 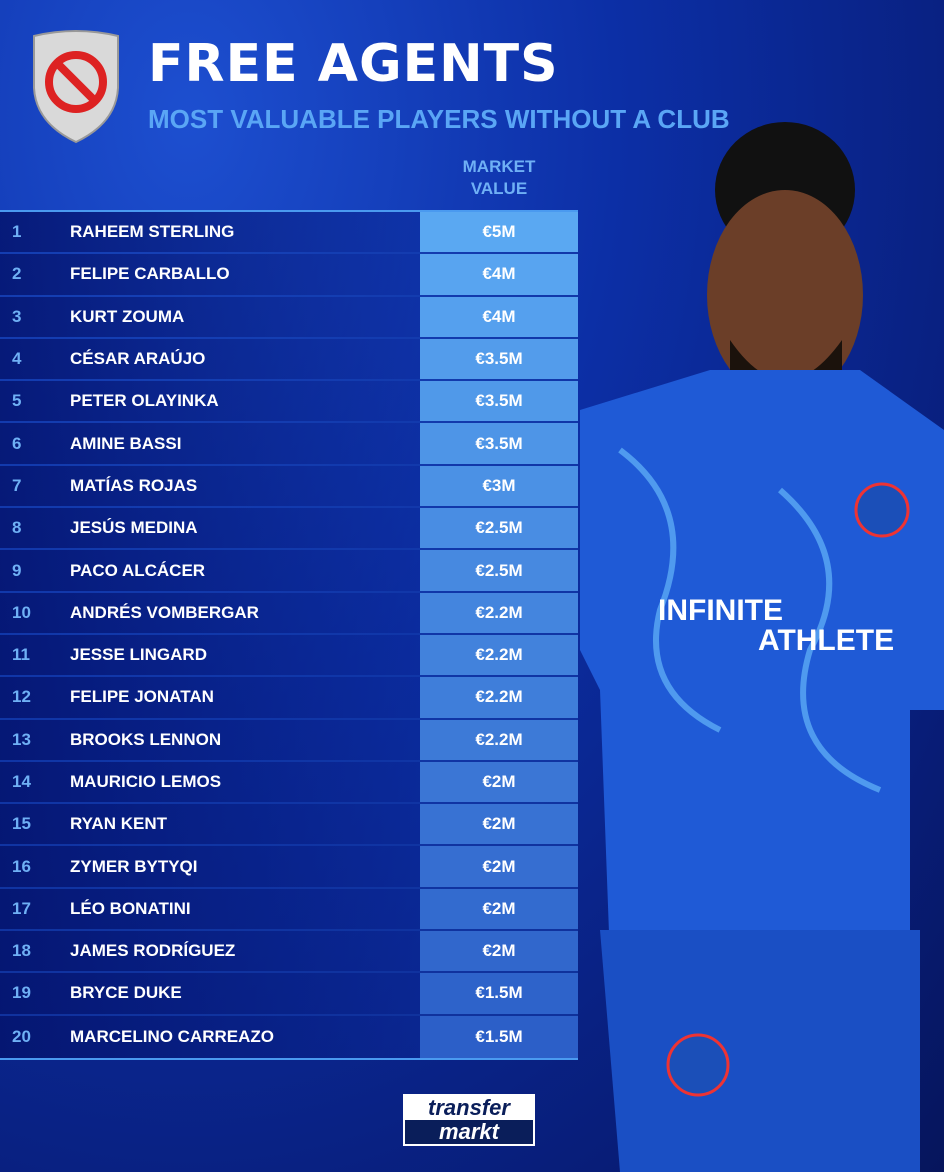 I want to click on row-label-area: 1 RAHEEM STERLING, so click(x=210, y=232).